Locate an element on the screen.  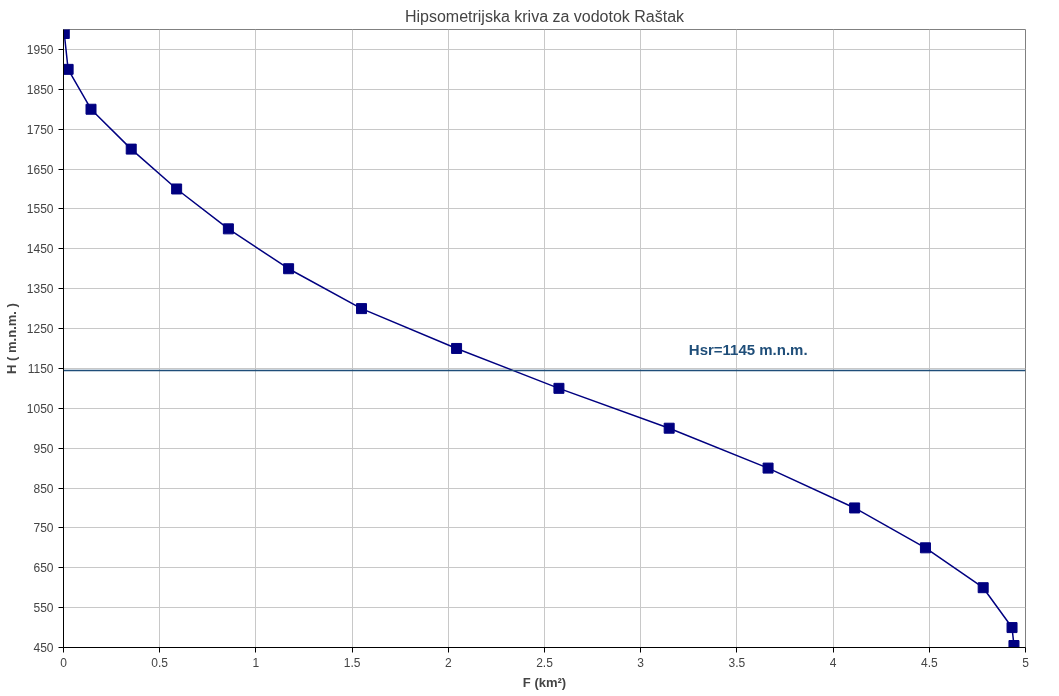
y-tick-label: 1750 is located at coordinates (40, 129).